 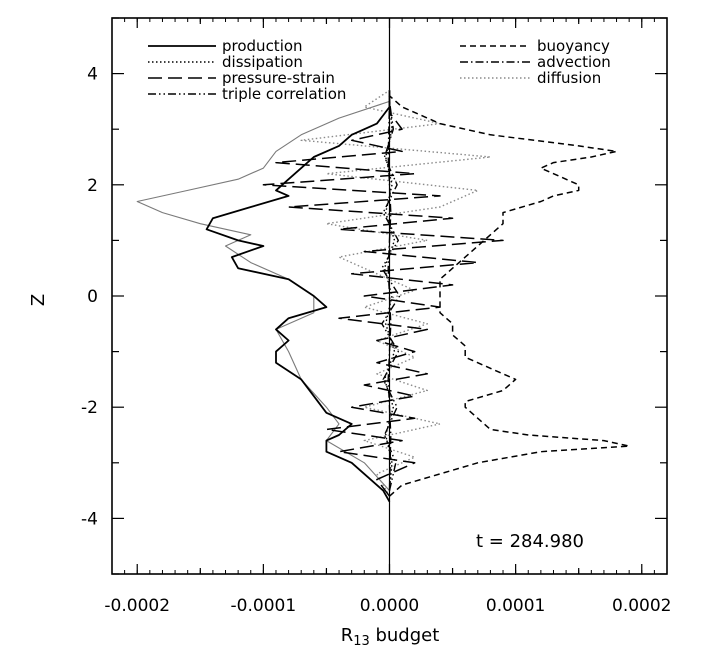 I want to click on time-annotation: t = 284.980, so click(x=530, y=541).